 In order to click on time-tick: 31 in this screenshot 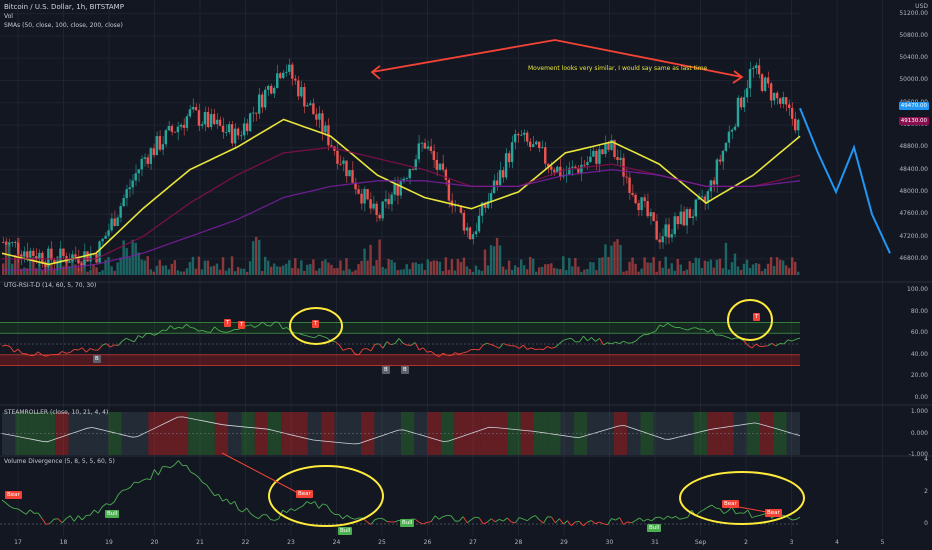, I will do `click(655, 542)`.